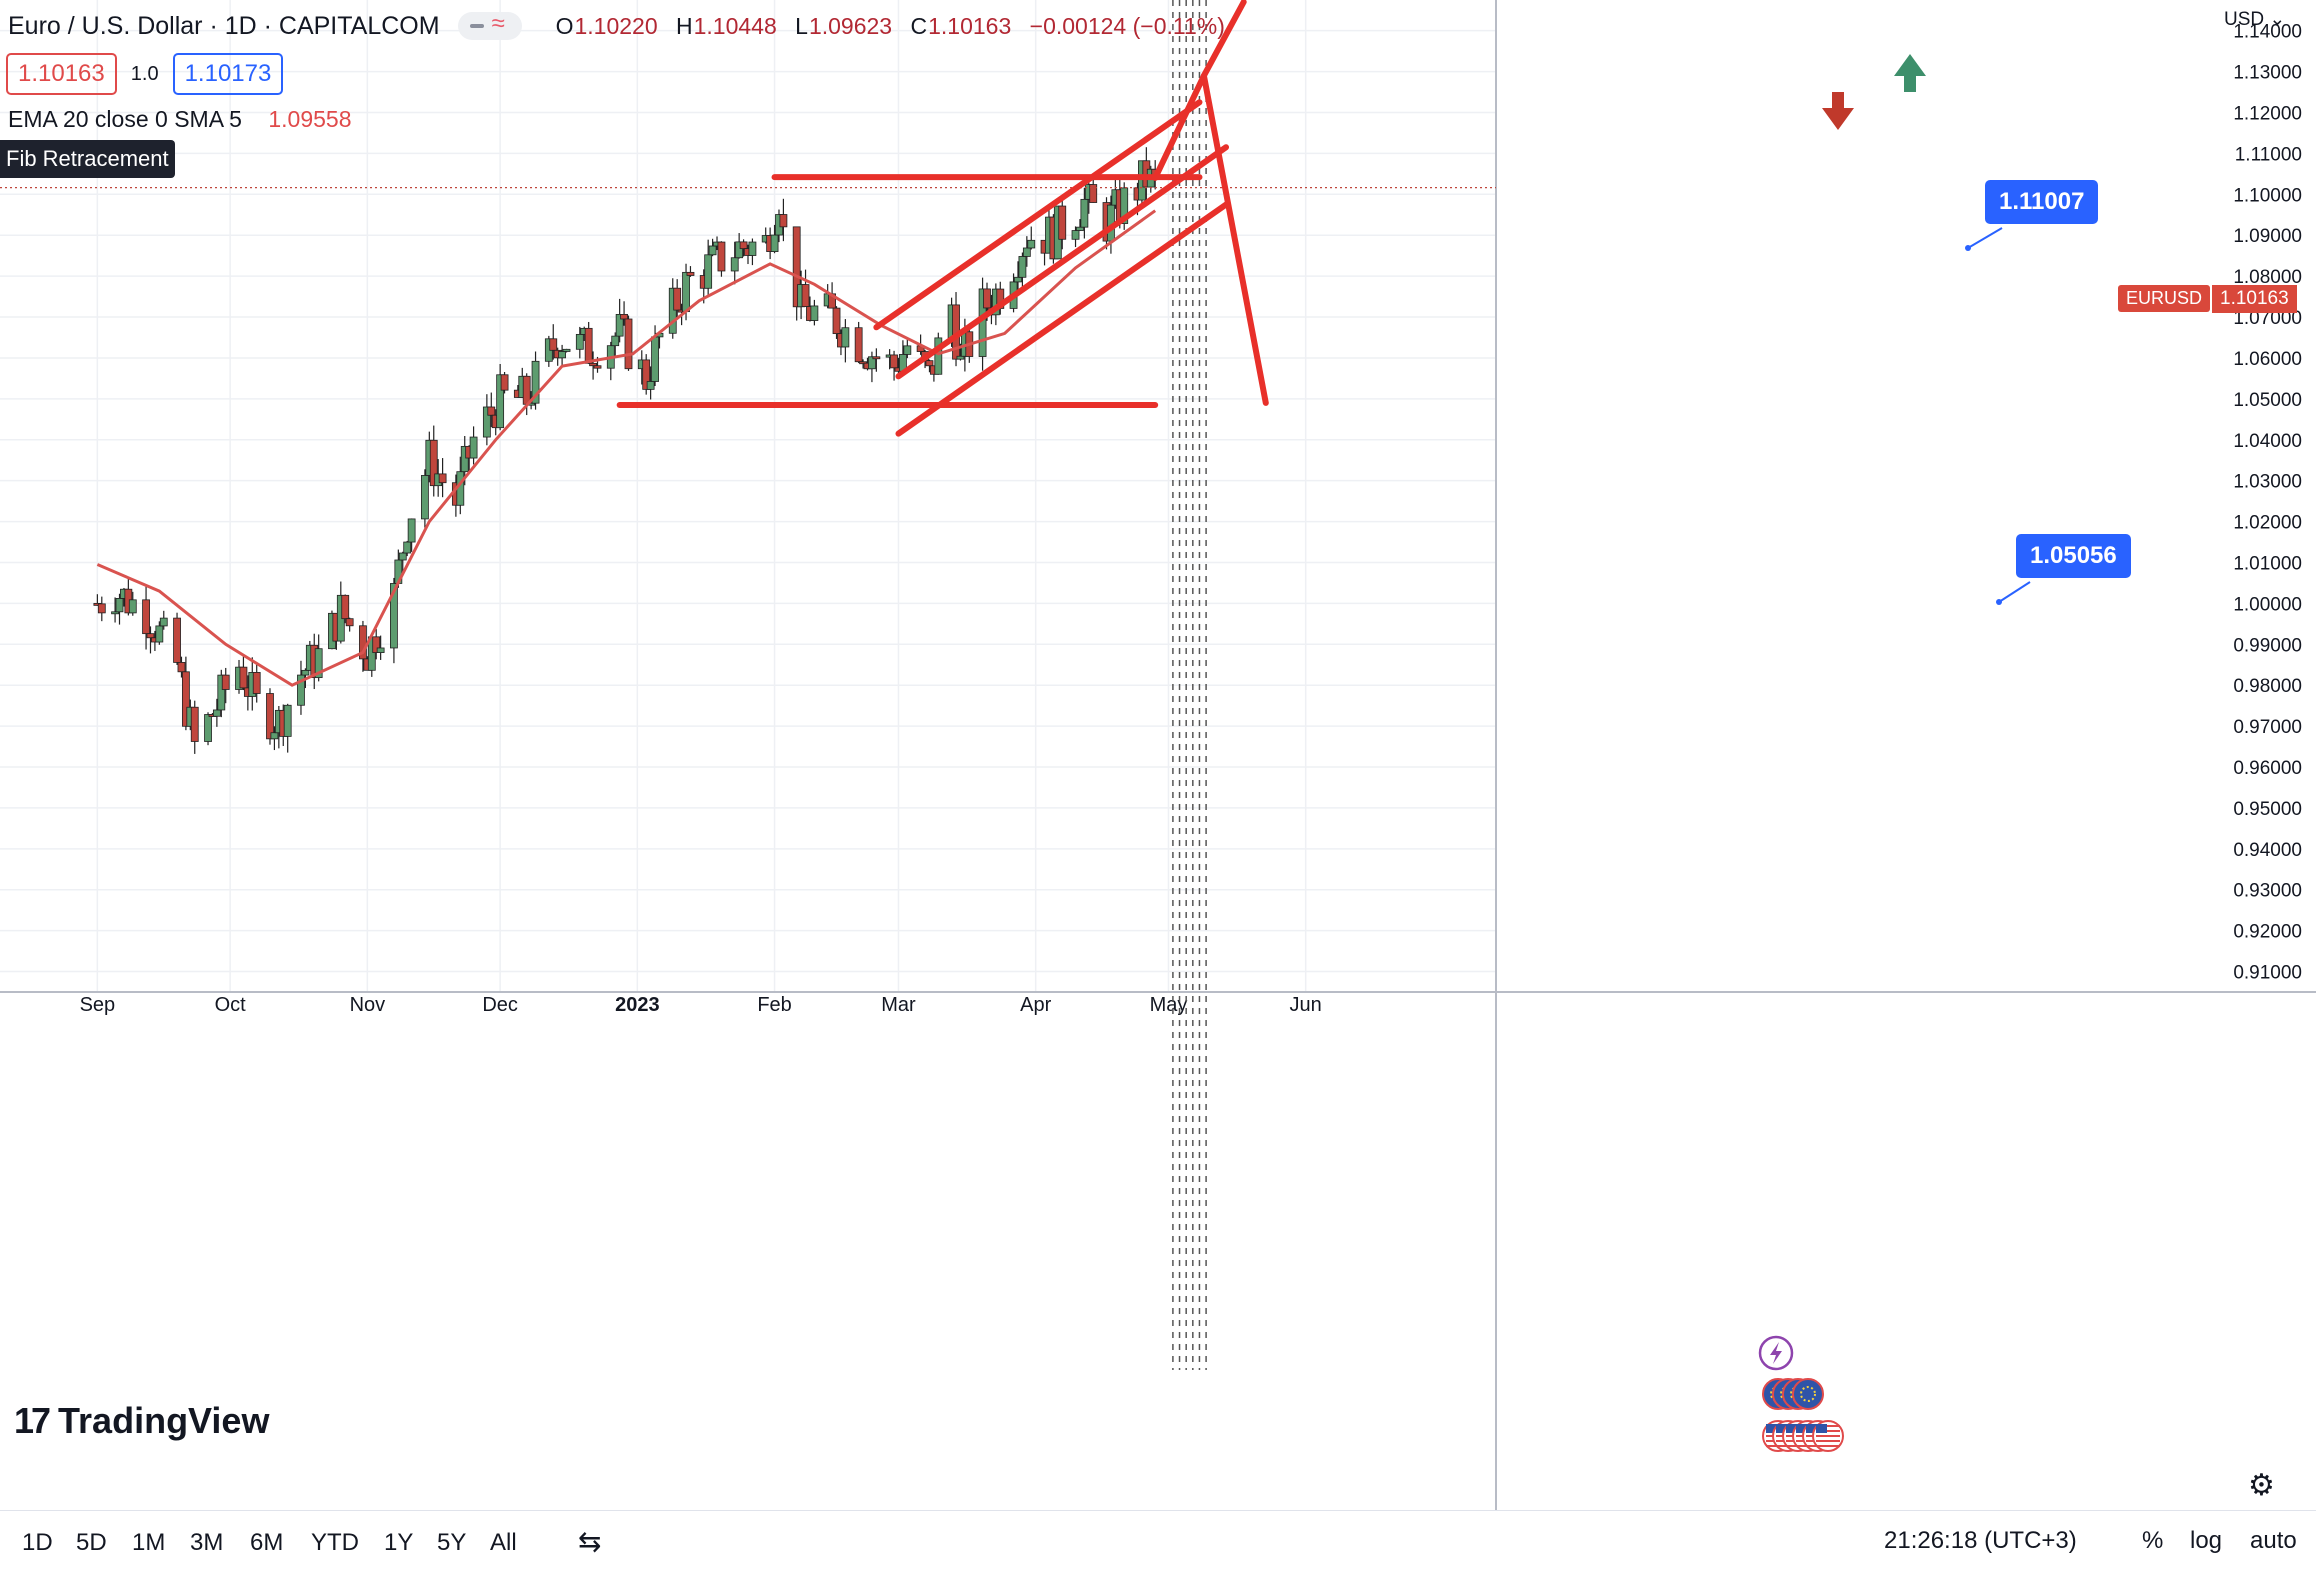 Image resolution: width=2316 pixels, height=1571 pixels. Describe the element at coordinates (2267, 809) in the screenshot. I see `price-tick-label: 0.95000` at that location.